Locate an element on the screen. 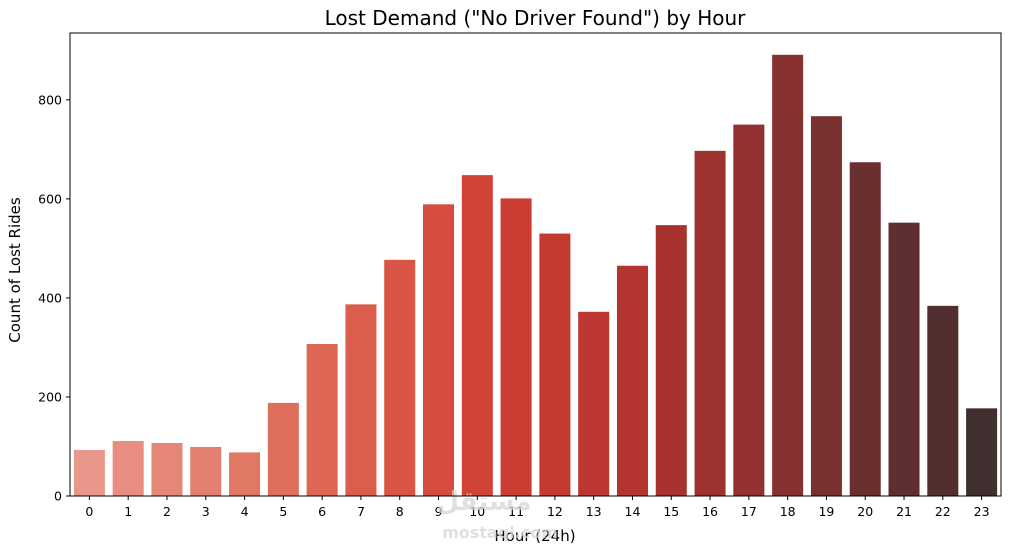 This screenshot has width=1009, height=553. y-axis-ticks: 0 200 400 600 800 is located at coordinates (54, 298).